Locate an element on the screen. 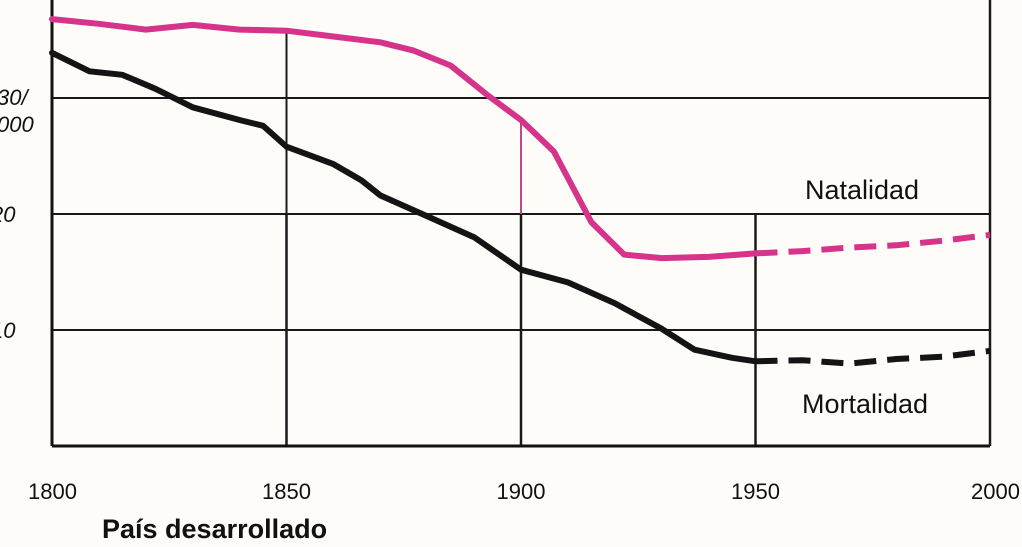 Image resolution: width=1022 pixels, height=547 pixels. y-tick-label-10: 10 is located at coordinates (8, 330).